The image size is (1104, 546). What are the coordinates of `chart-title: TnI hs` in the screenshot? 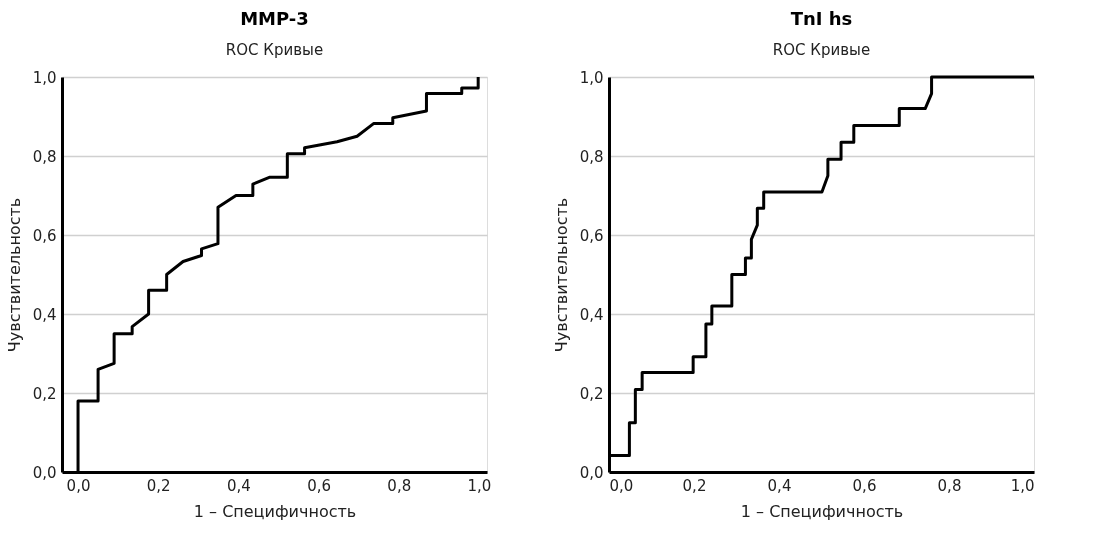 It's located at (821, 18).